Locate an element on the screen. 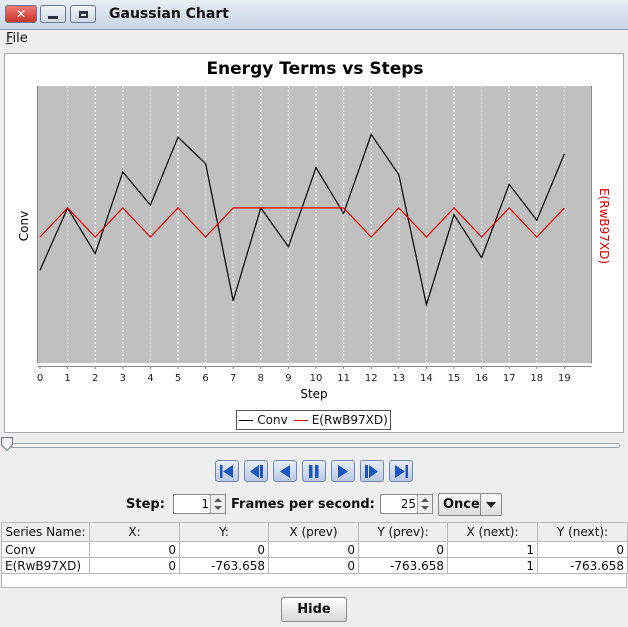 The width and height of the screenshot is (628, 627). x-tick-label: 4 is located at coordinates (150, 378).